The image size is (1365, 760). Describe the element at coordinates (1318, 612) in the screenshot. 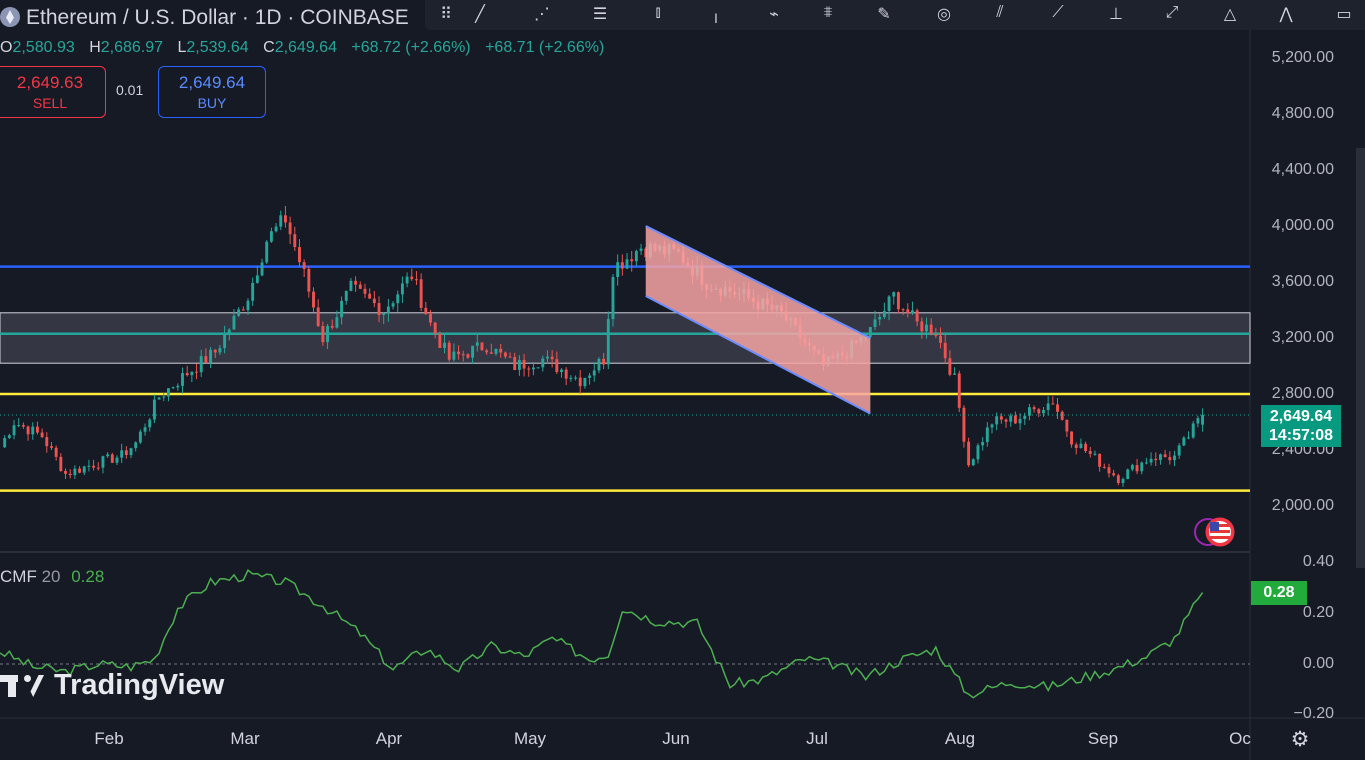

I see `cmf-y-tick: 0.20` at that location.